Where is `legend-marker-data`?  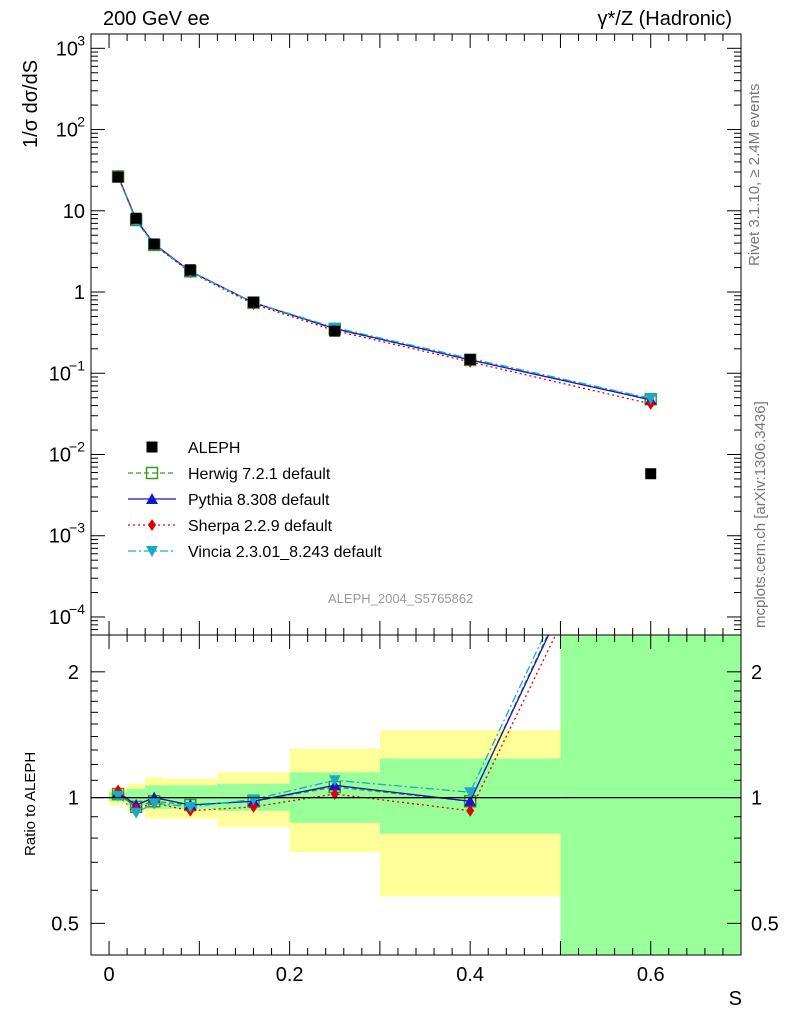 legend-marker-data is located at coordinates (152, 447).